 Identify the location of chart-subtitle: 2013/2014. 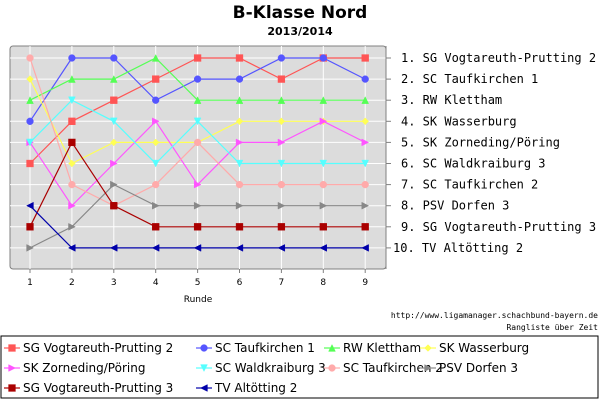
(300, 31).